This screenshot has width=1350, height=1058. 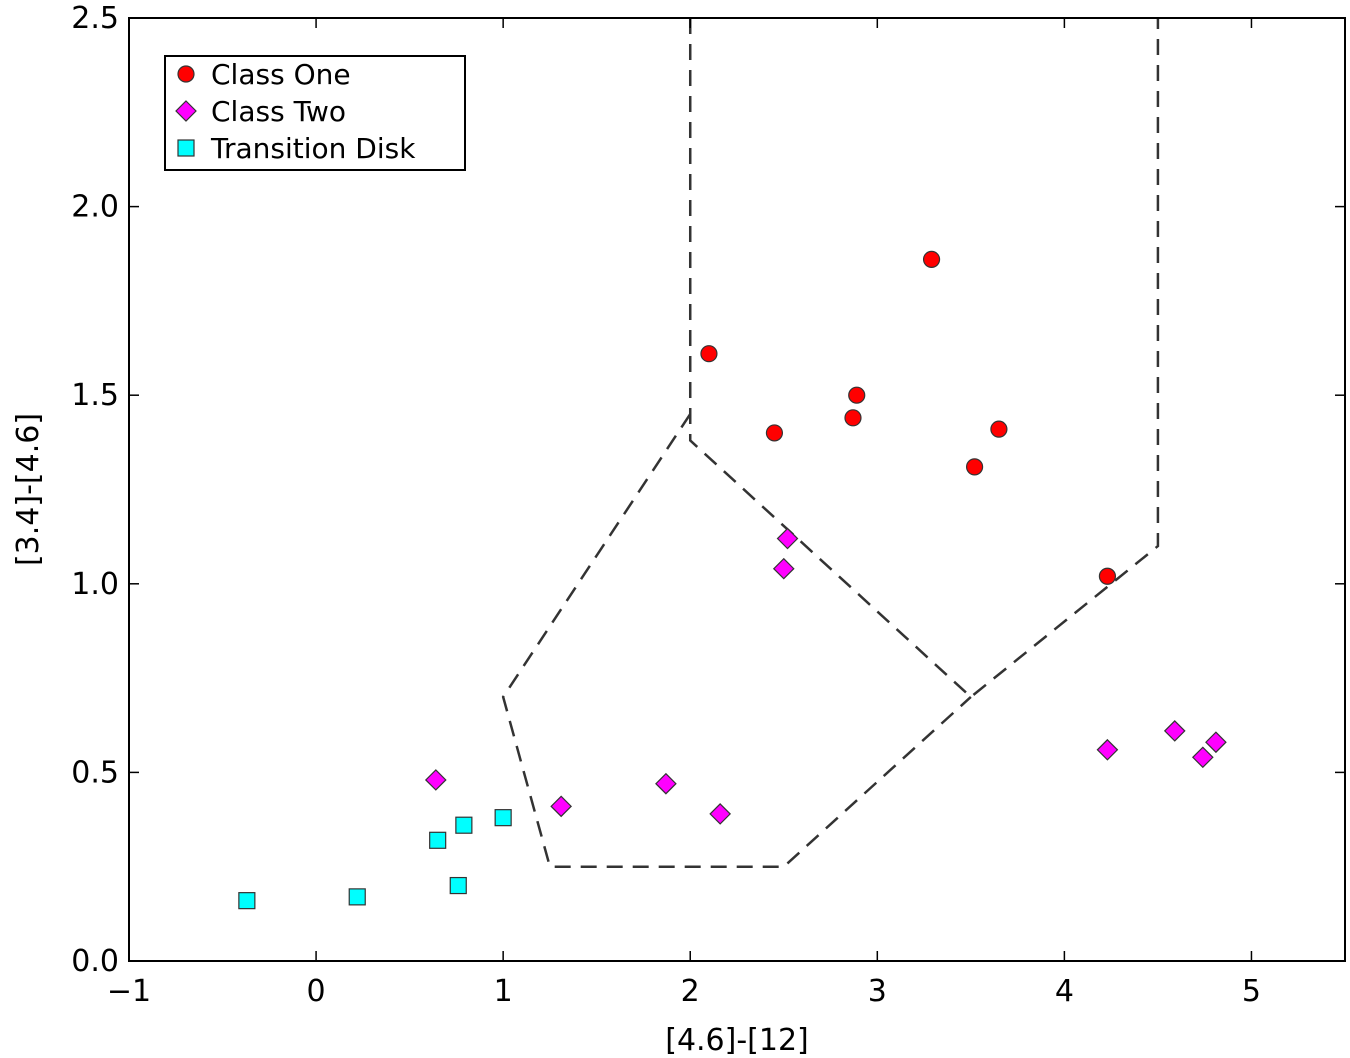 What do you see at coordinates (690, 991) in the screenshot?
I see `x-tick-label: 2` at bounding box center [690, 991].